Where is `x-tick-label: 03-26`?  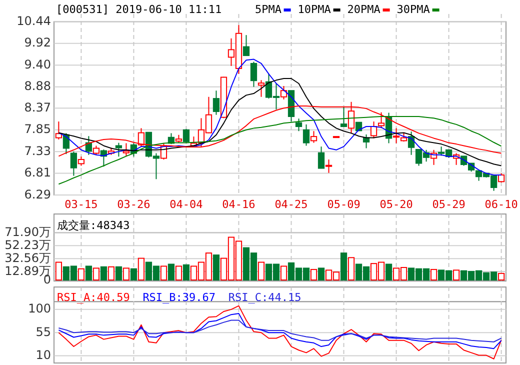
x-tick-label: 03-26 is located at coordinates (133, 204).